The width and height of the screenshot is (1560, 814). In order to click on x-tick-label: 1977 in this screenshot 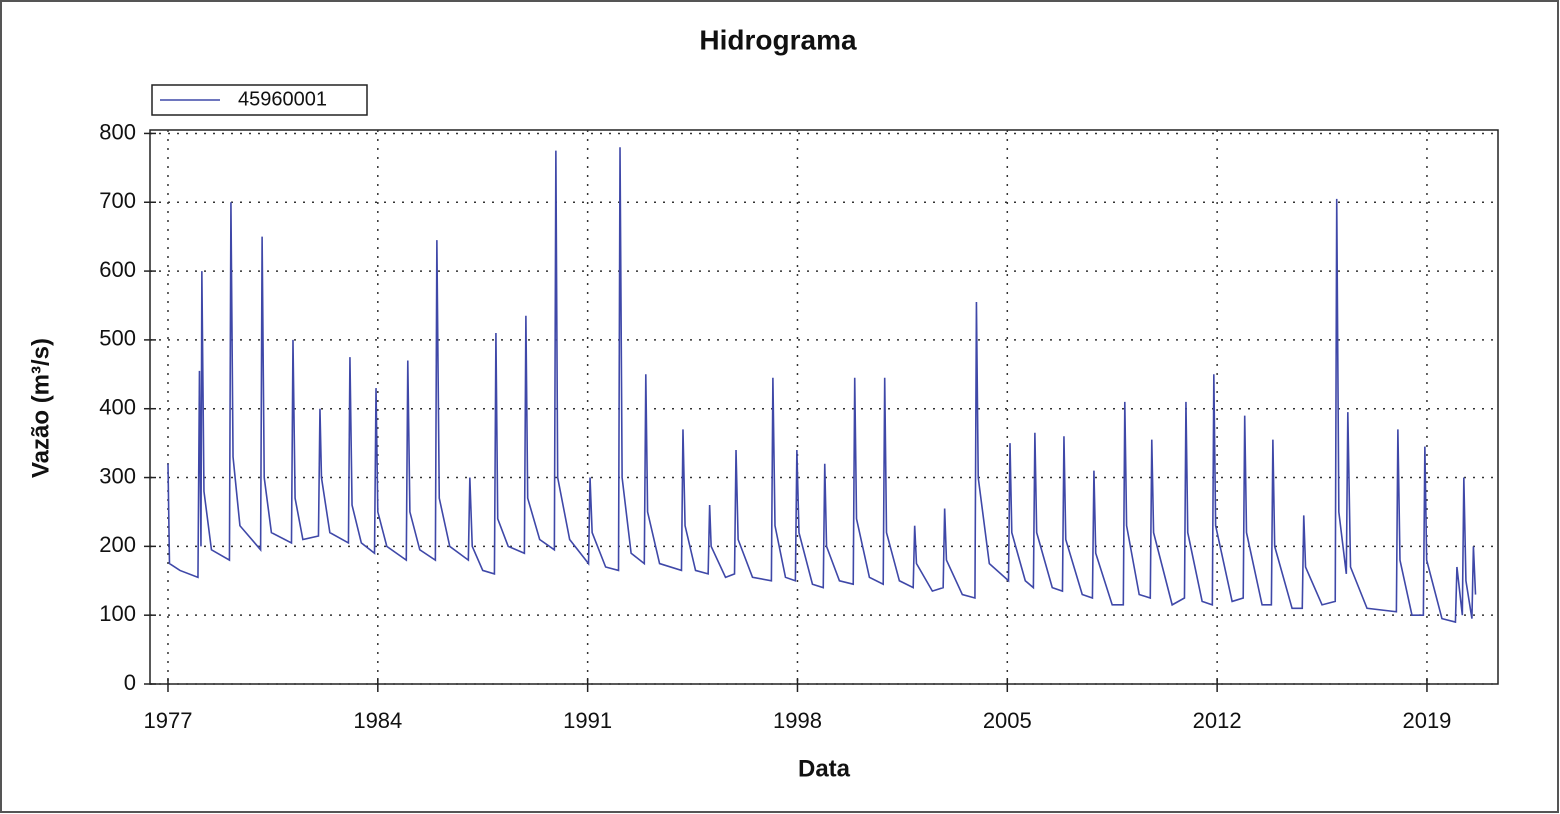, I will do `click(168, 720)`.